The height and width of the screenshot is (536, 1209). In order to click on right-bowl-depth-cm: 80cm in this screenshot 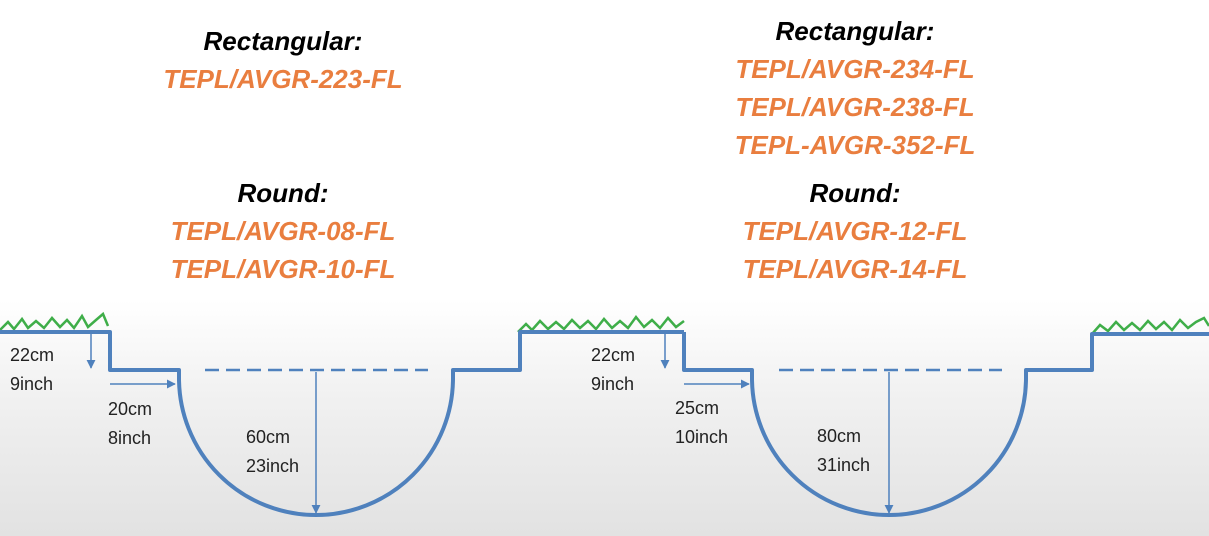, I will do `click(839, 436)`.